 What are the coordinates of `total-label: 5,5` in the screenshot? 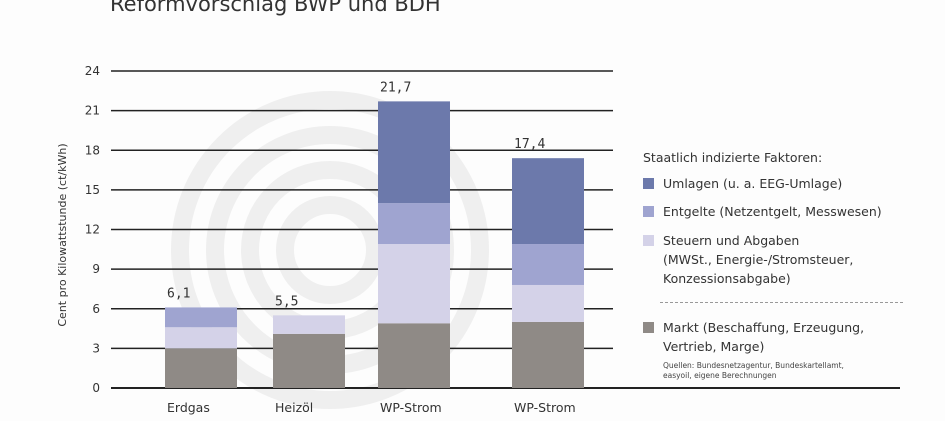 It's located at (286, 301).